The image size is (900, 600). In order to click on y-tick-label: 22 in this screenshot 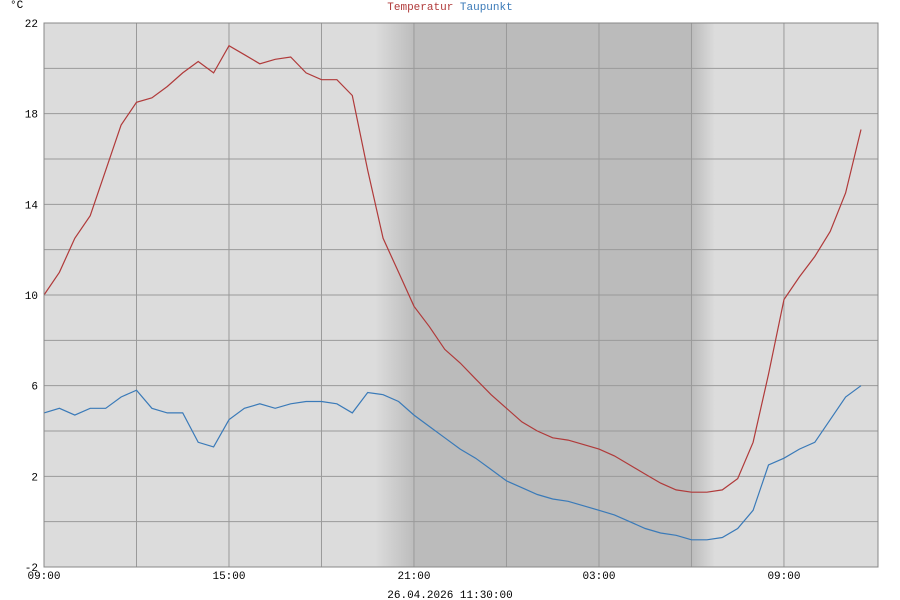, I will do `click(31, 25)`.